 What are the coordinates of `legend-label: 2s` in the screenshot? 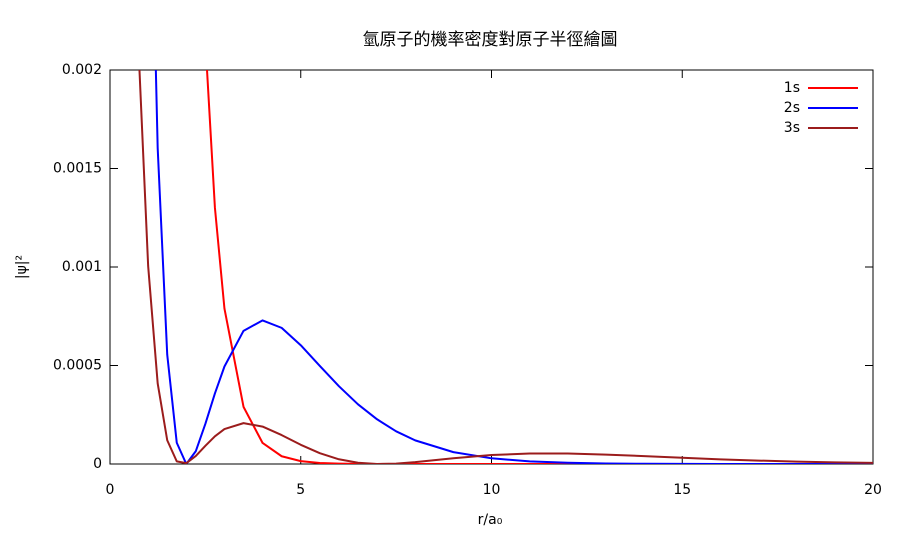 It's located at (792, 108).